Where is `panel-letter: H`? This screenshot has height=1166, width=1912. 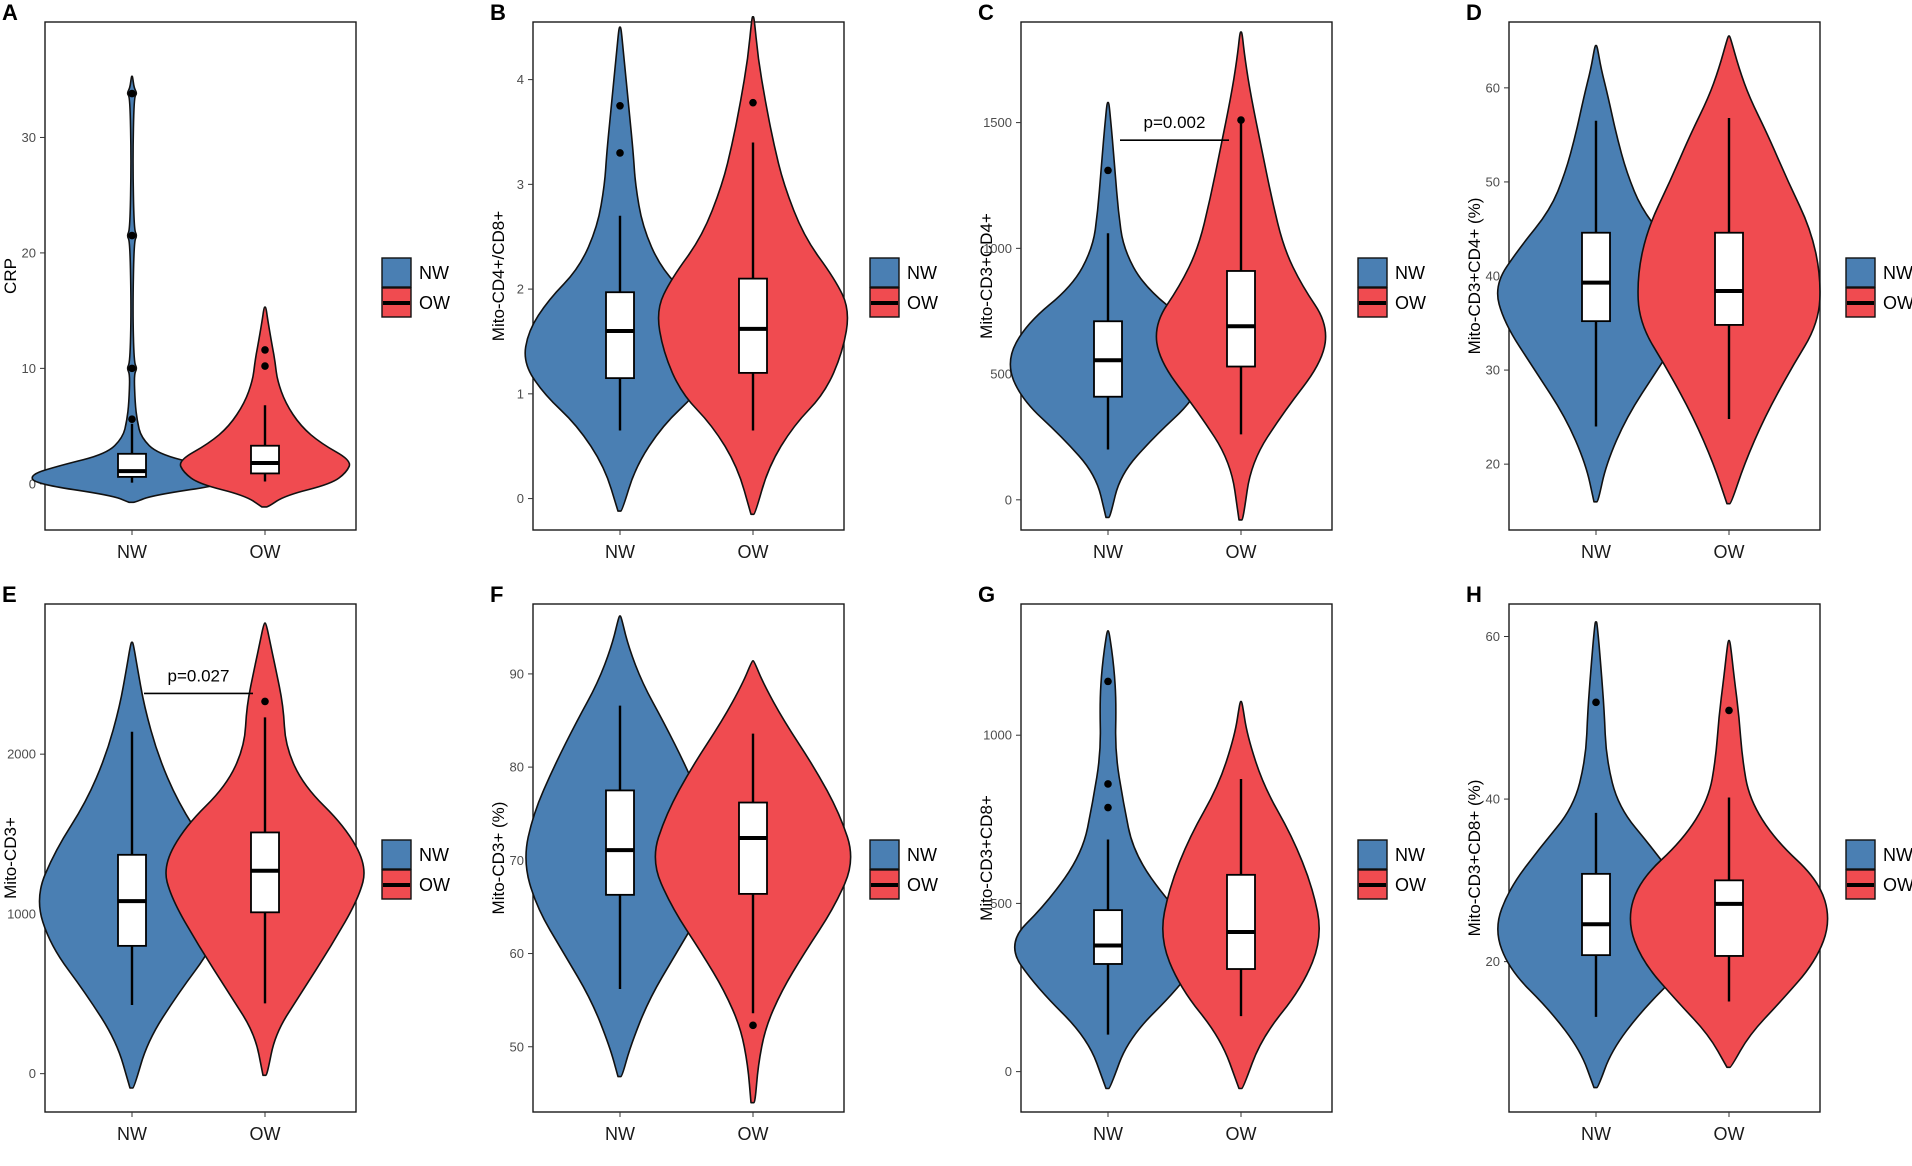
panel-letter: H is located at coordinates (1474, 594).